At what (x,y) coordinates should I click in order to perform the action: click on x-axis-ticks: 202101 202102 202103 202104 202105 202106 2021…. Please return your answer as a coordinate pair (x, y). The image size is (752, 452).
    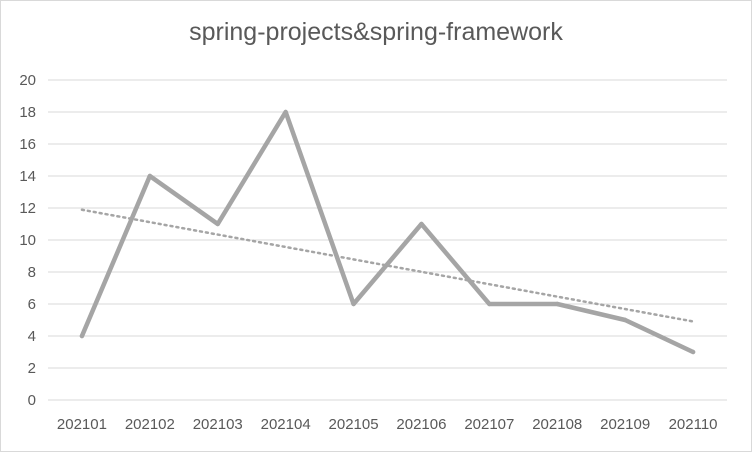
    Looking at the image, I should click on (387, 424).